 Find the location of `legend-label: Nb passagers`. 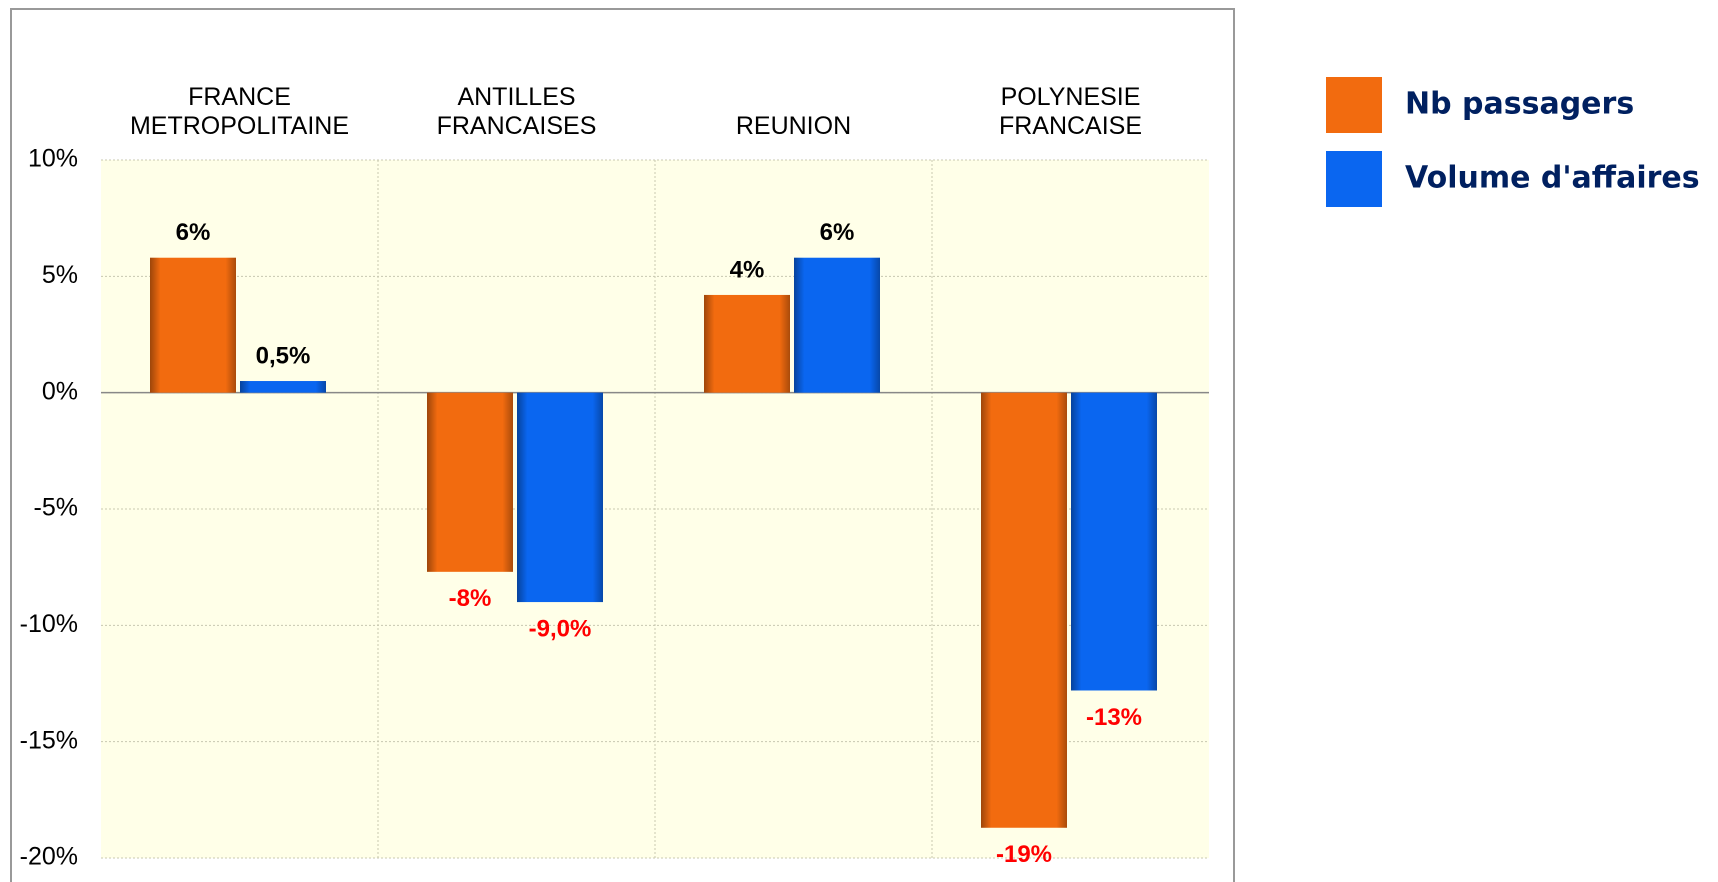

legend-label: Nb passagers is located at coordinates (1519, 104).